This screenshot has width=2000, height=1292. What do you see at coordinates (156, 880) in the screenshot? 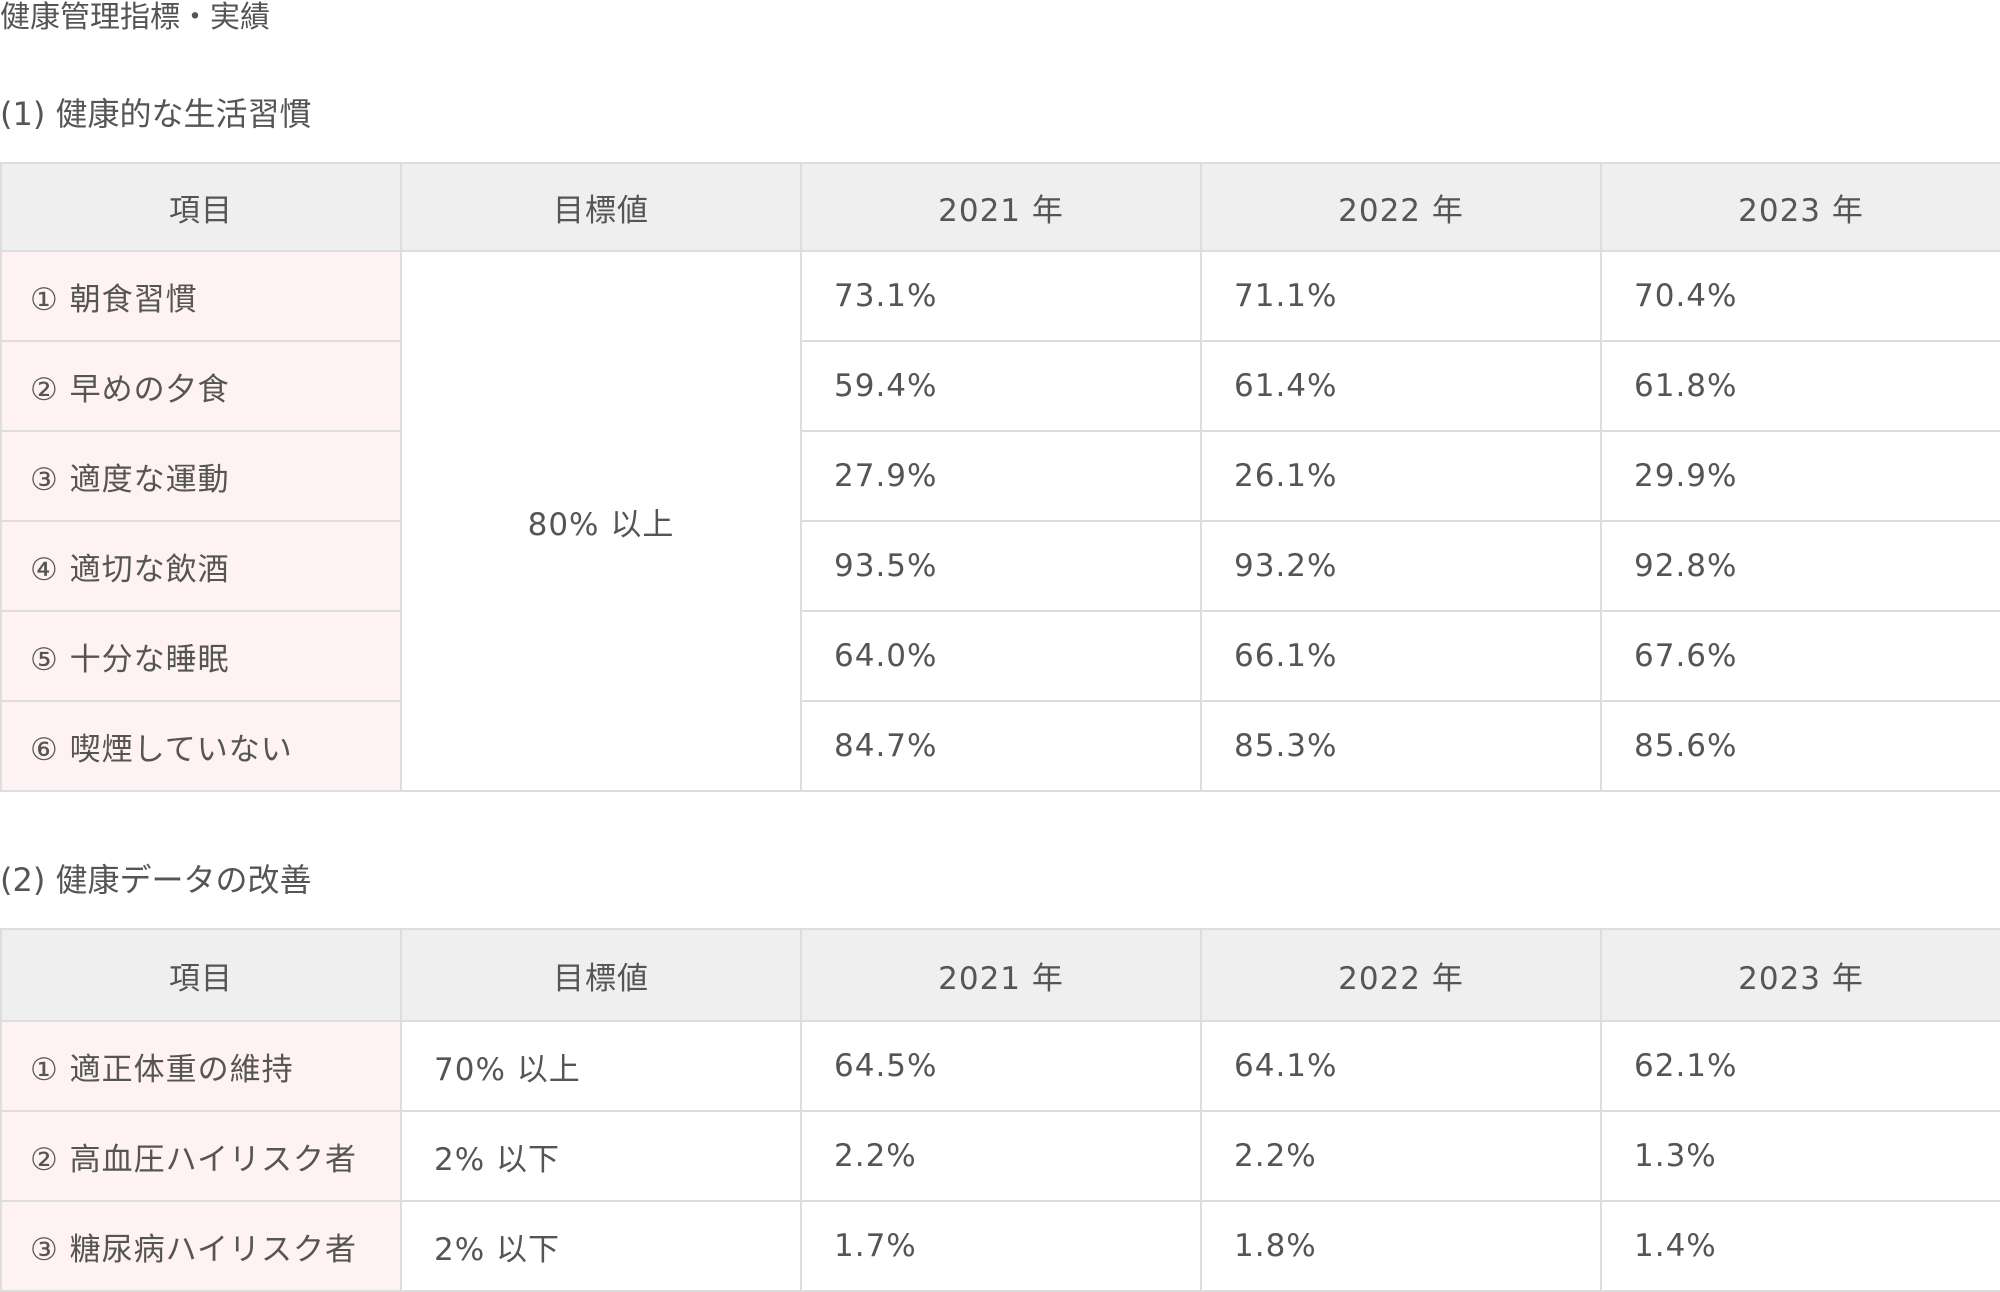
I see `section-title-health-data: (2) 健康データの改善` at bounding box center [156, 880].